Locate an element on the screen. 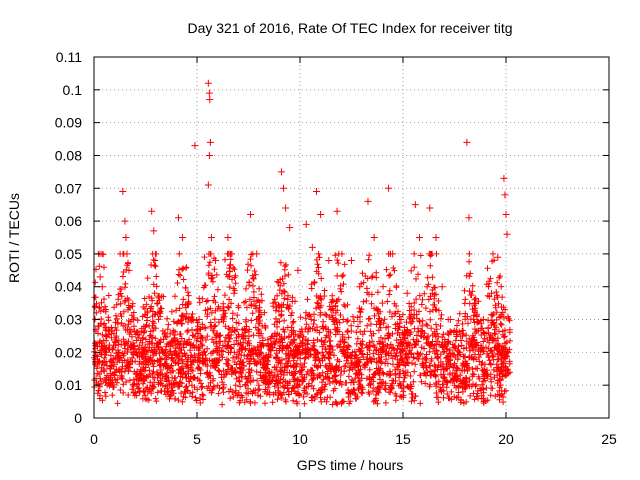 This screenshot has height=480, width=640. y-tick-label: 0 is located at coordinates (78, 418).